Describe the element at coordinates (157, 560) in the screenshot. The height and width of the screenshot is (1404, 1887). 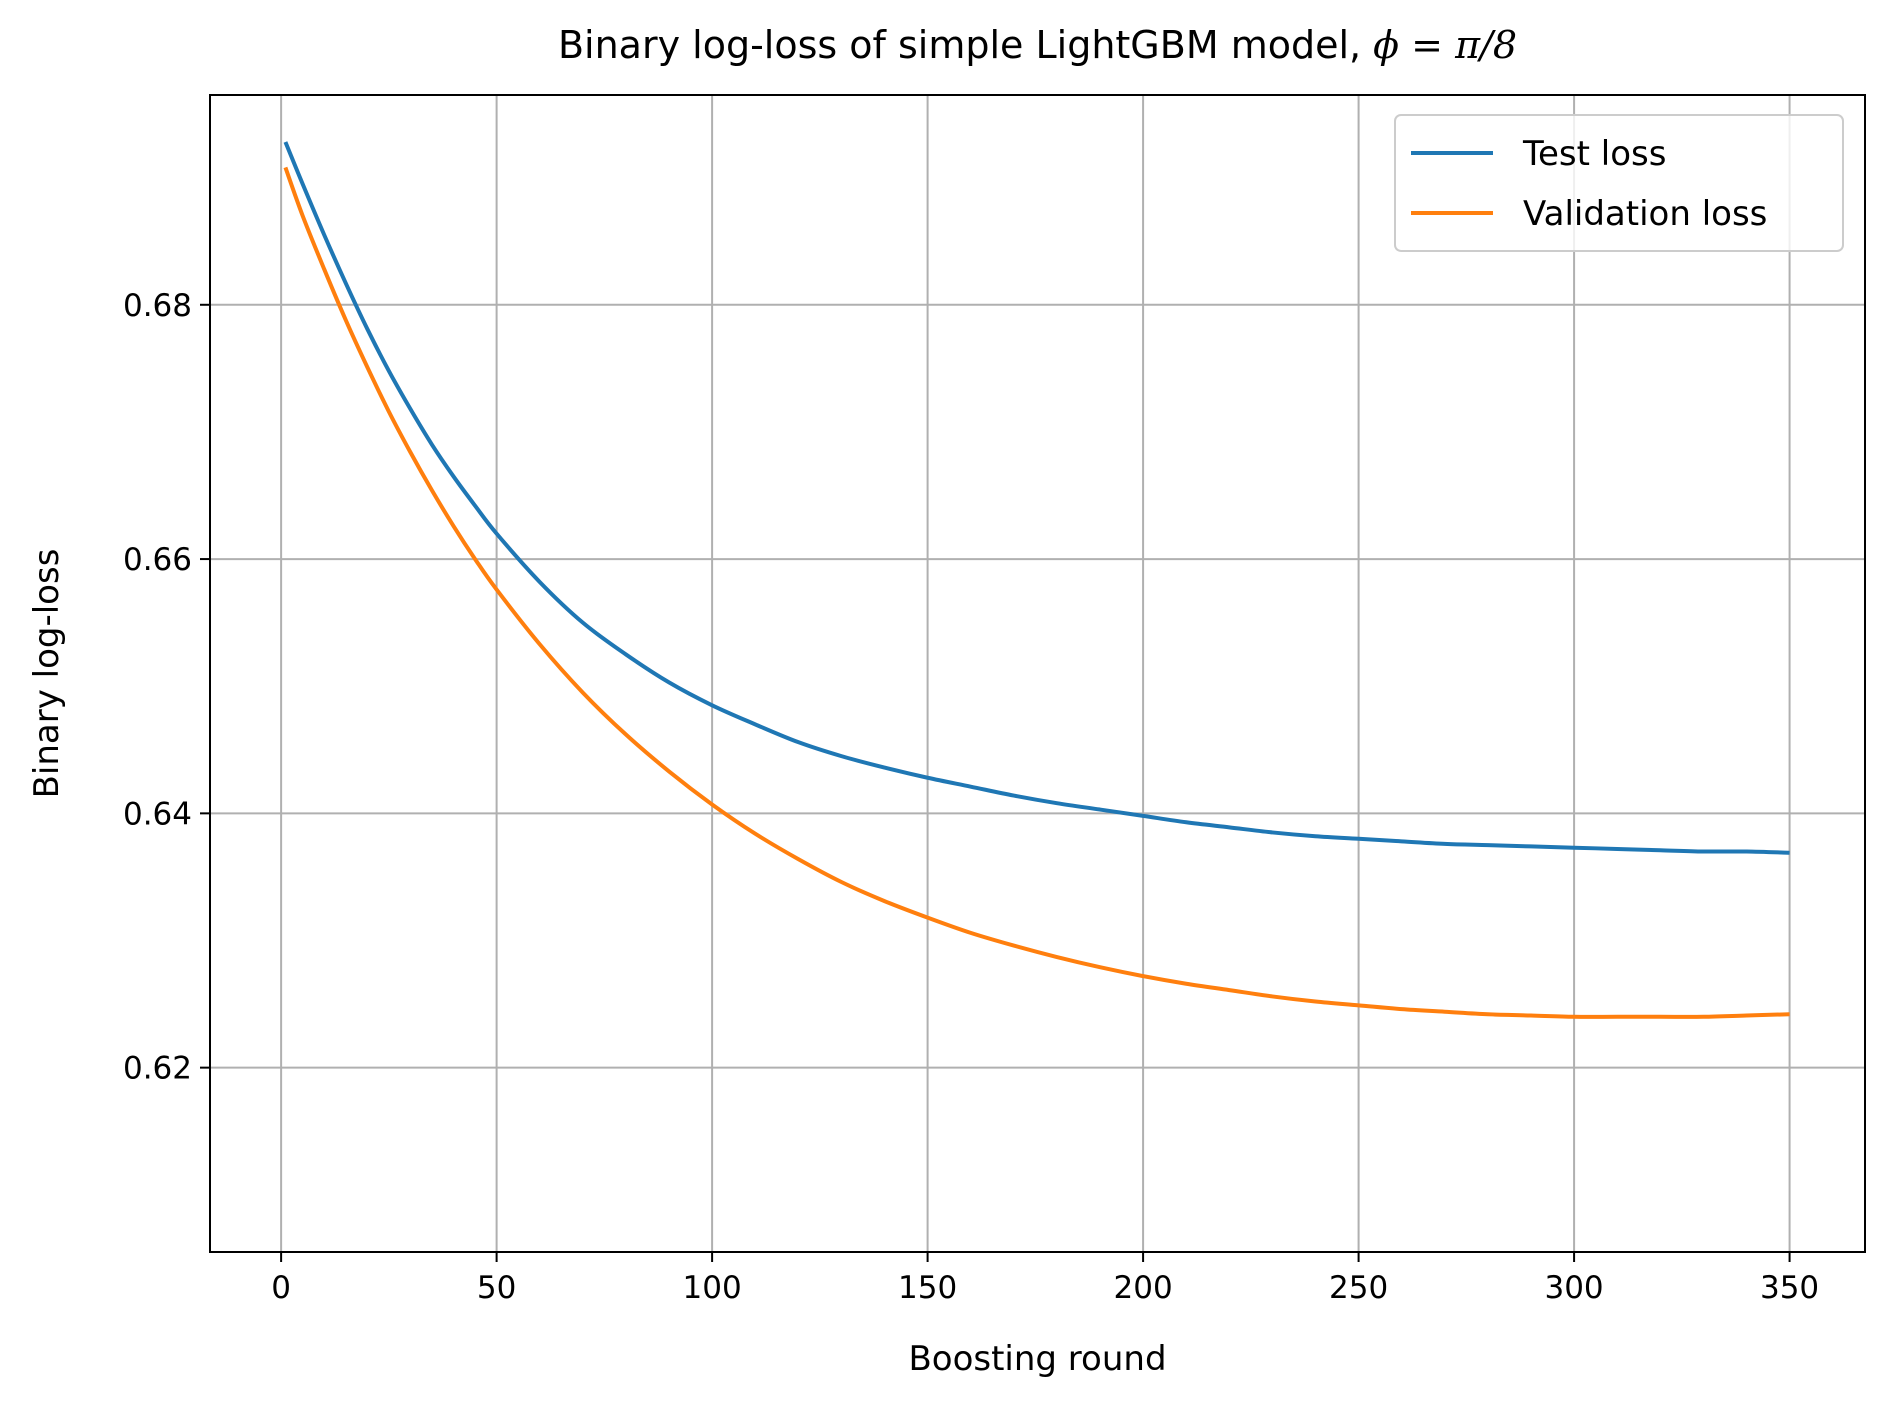
I see `y-tick-label: 0.66` at that location.